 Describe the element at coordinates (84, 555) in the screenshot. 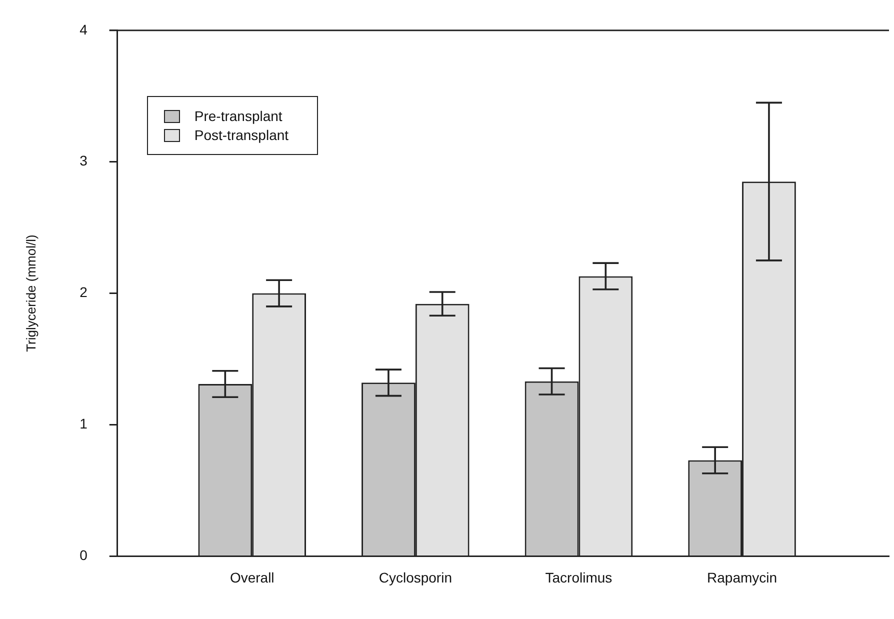

I see `y-tick-label: 0` at that location.